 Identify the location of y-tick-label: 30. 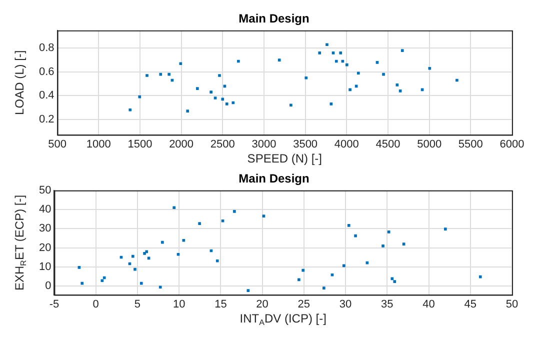
(45, 228).